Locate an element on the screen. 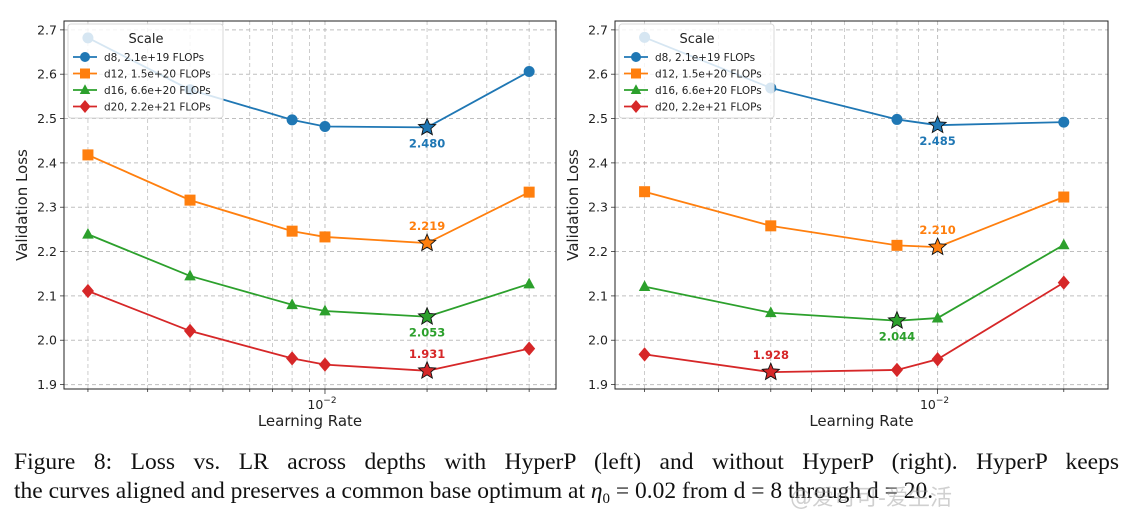 This screenshot has width=1129, height=521. best-value-label: 2.210 is located at coordinates (937, 230).